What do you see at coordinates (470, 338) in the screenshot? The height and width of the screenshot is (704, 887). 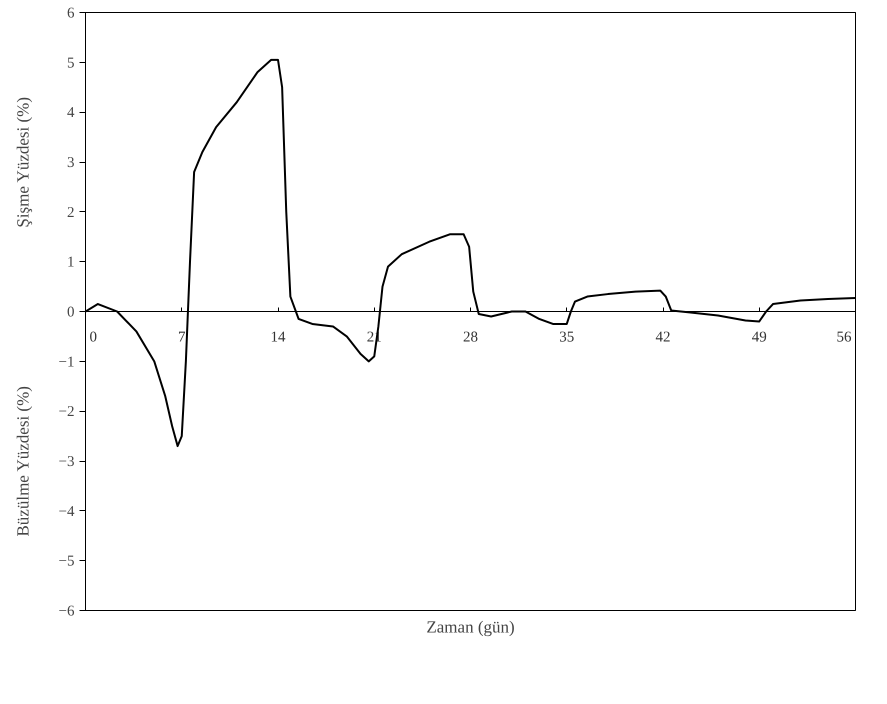 I see `x-tick-label: 28` at bounding box center [470, 338].